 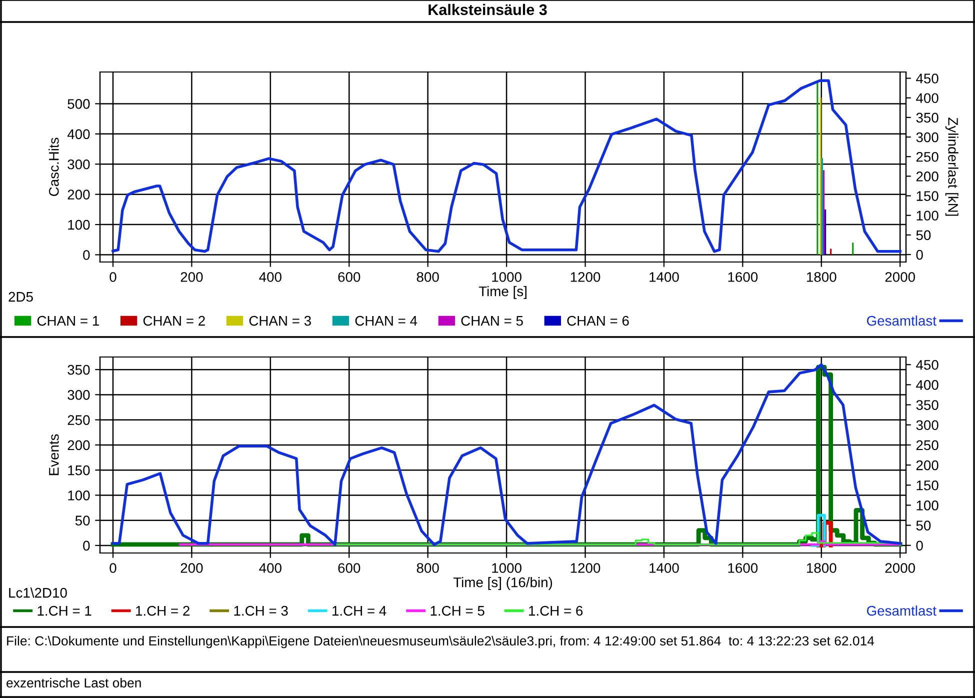 What do you see at coordinates (487, 10) in the screenshot?
I see `chart-title: Kalksteinsäule 3` at bounding box center [487, 10].